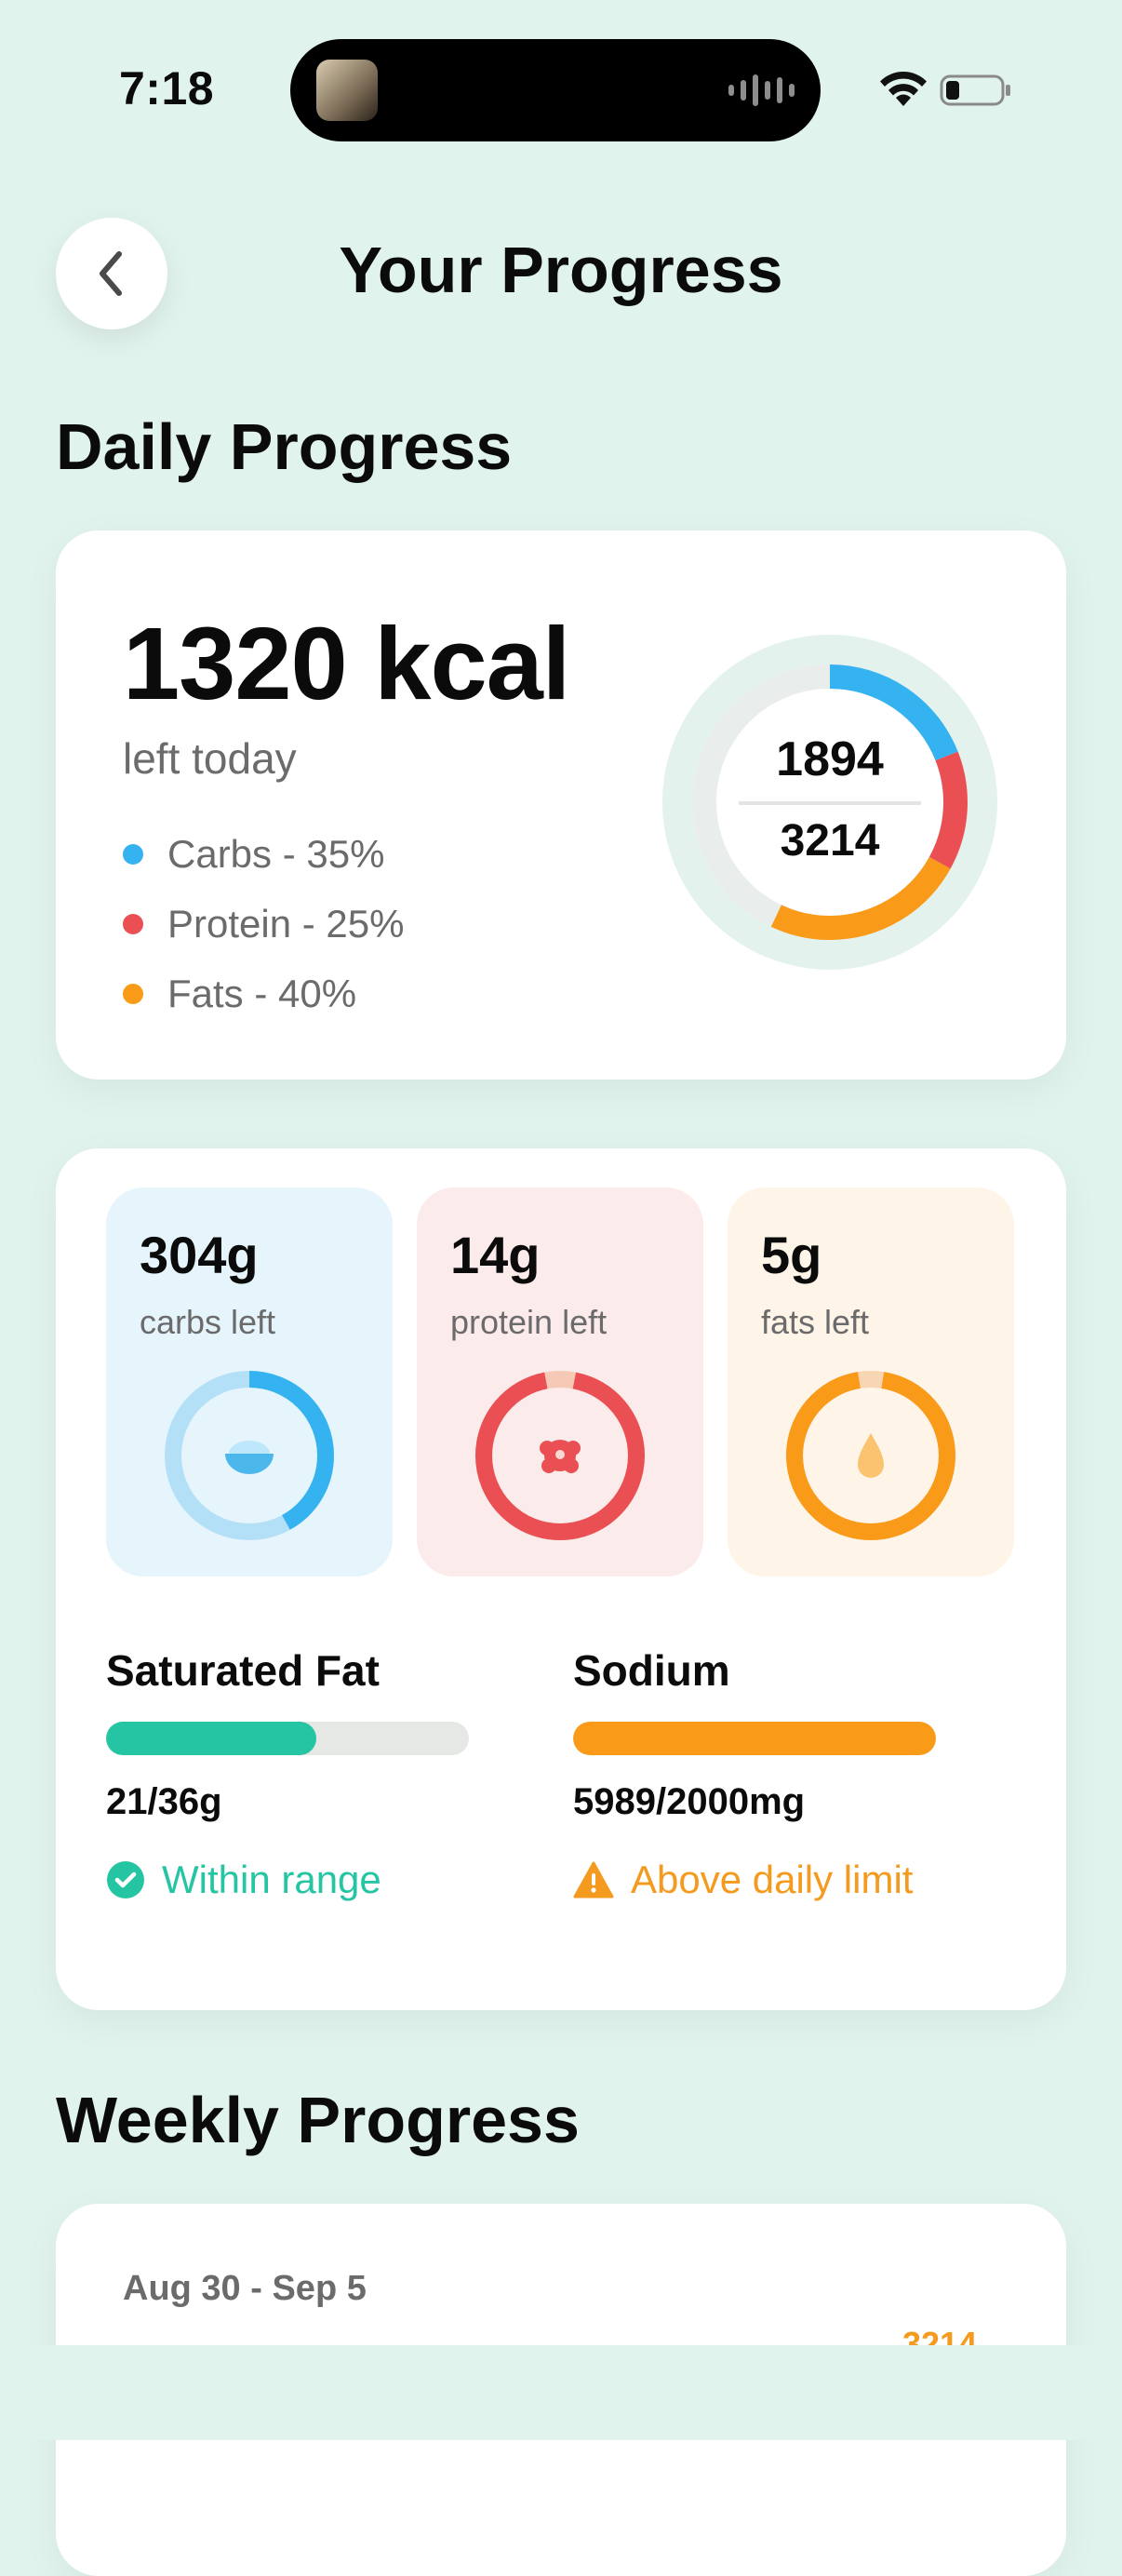 This screenshot has width=1122, height=2576. Describe the element at coordinates (830, 759) in the screenshot. I see `ring-consumed: 1894` at that location.